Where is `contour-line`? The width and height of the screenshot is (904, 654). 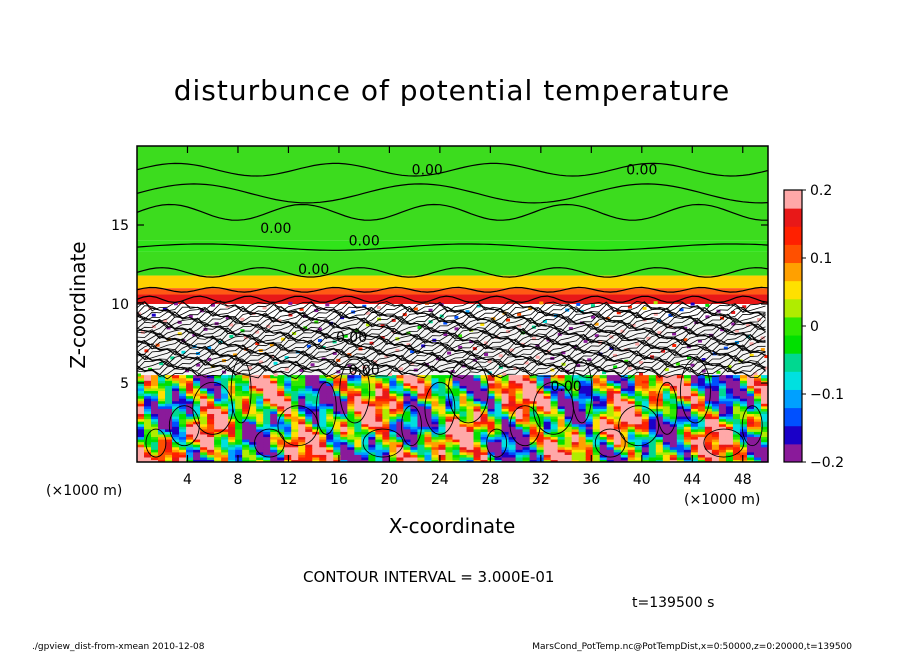
contour-line is located at coordinates (452, 299).